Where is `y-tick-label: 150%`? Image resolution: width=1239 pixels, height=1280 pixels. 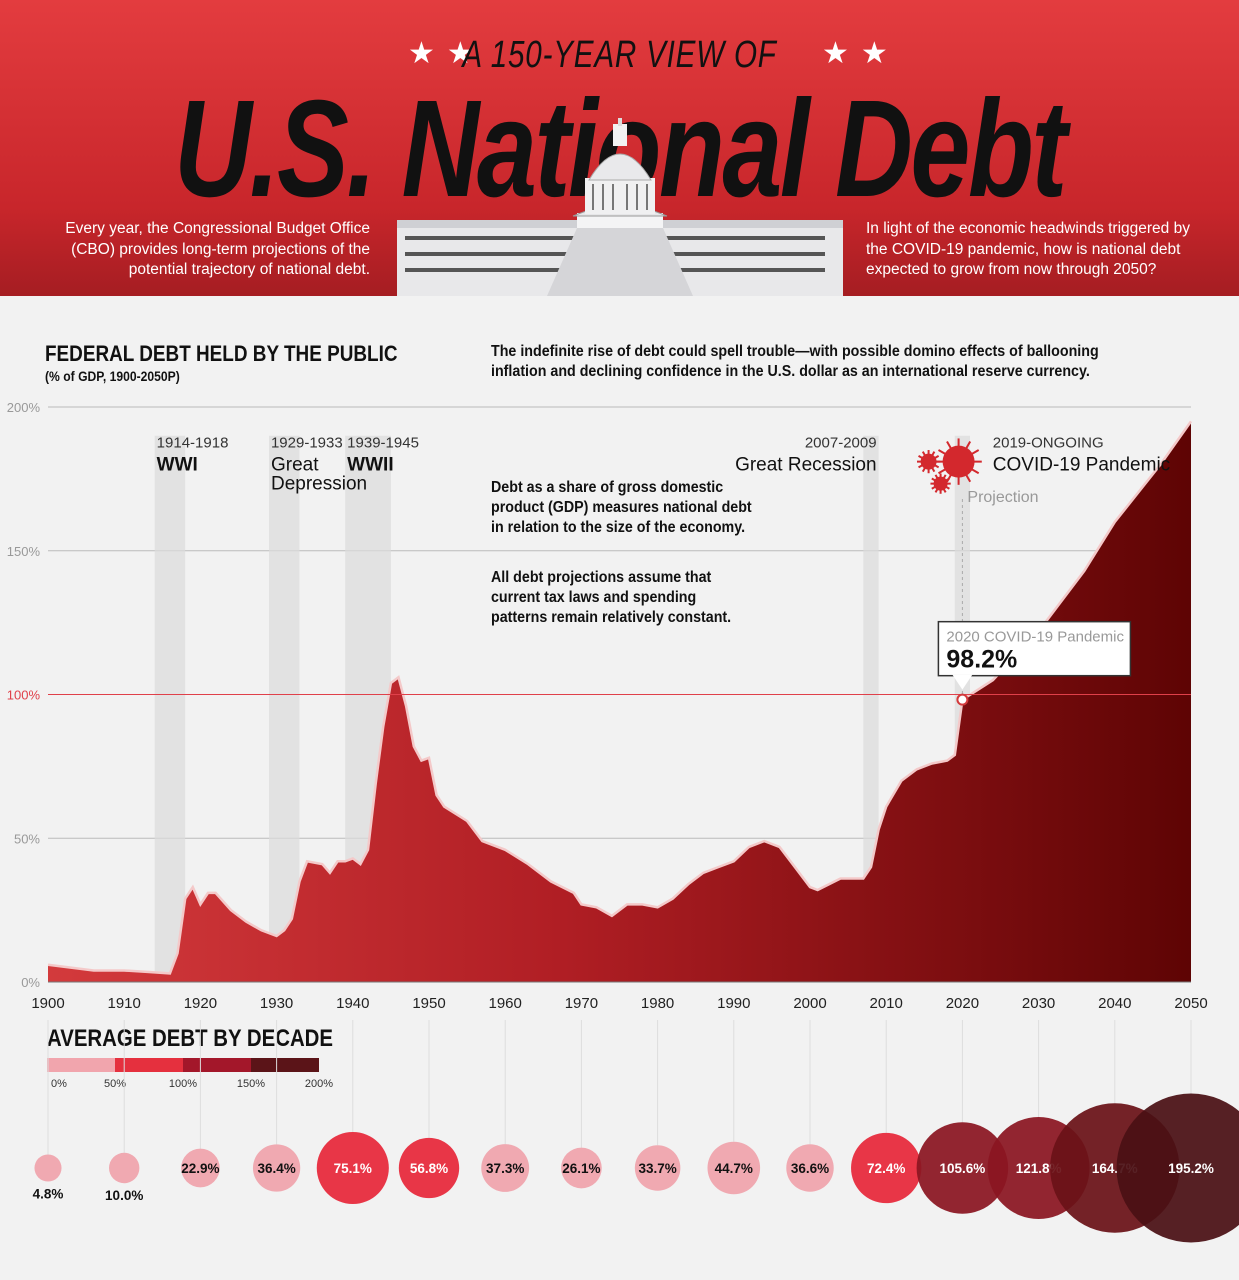
y-tick-label: 150% is located at coordinates (24, 551).